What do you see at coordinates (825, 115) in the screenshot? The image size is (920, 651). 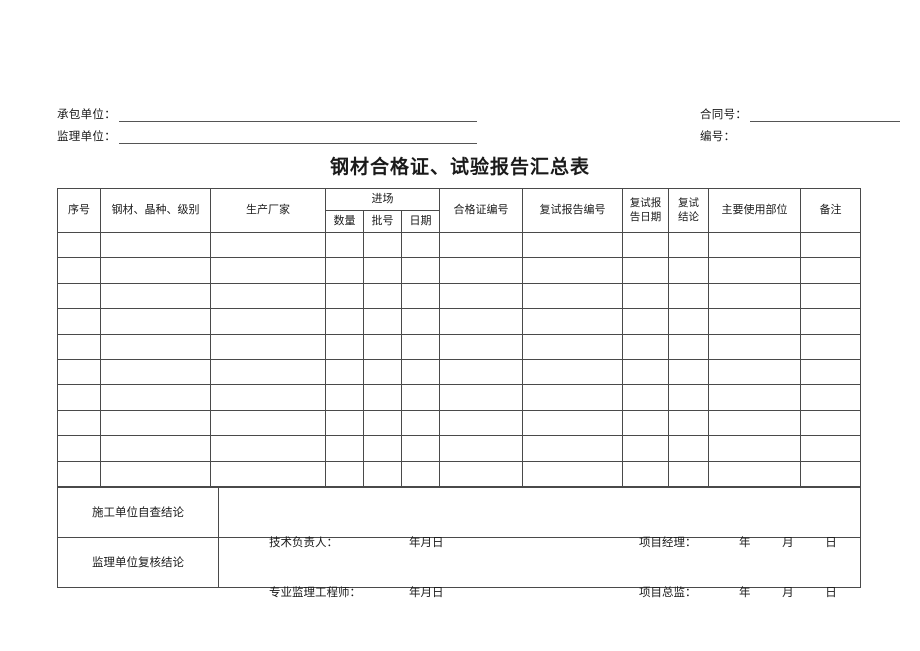 I see `contract-no-input-rule` at bounding box center [825, 115].